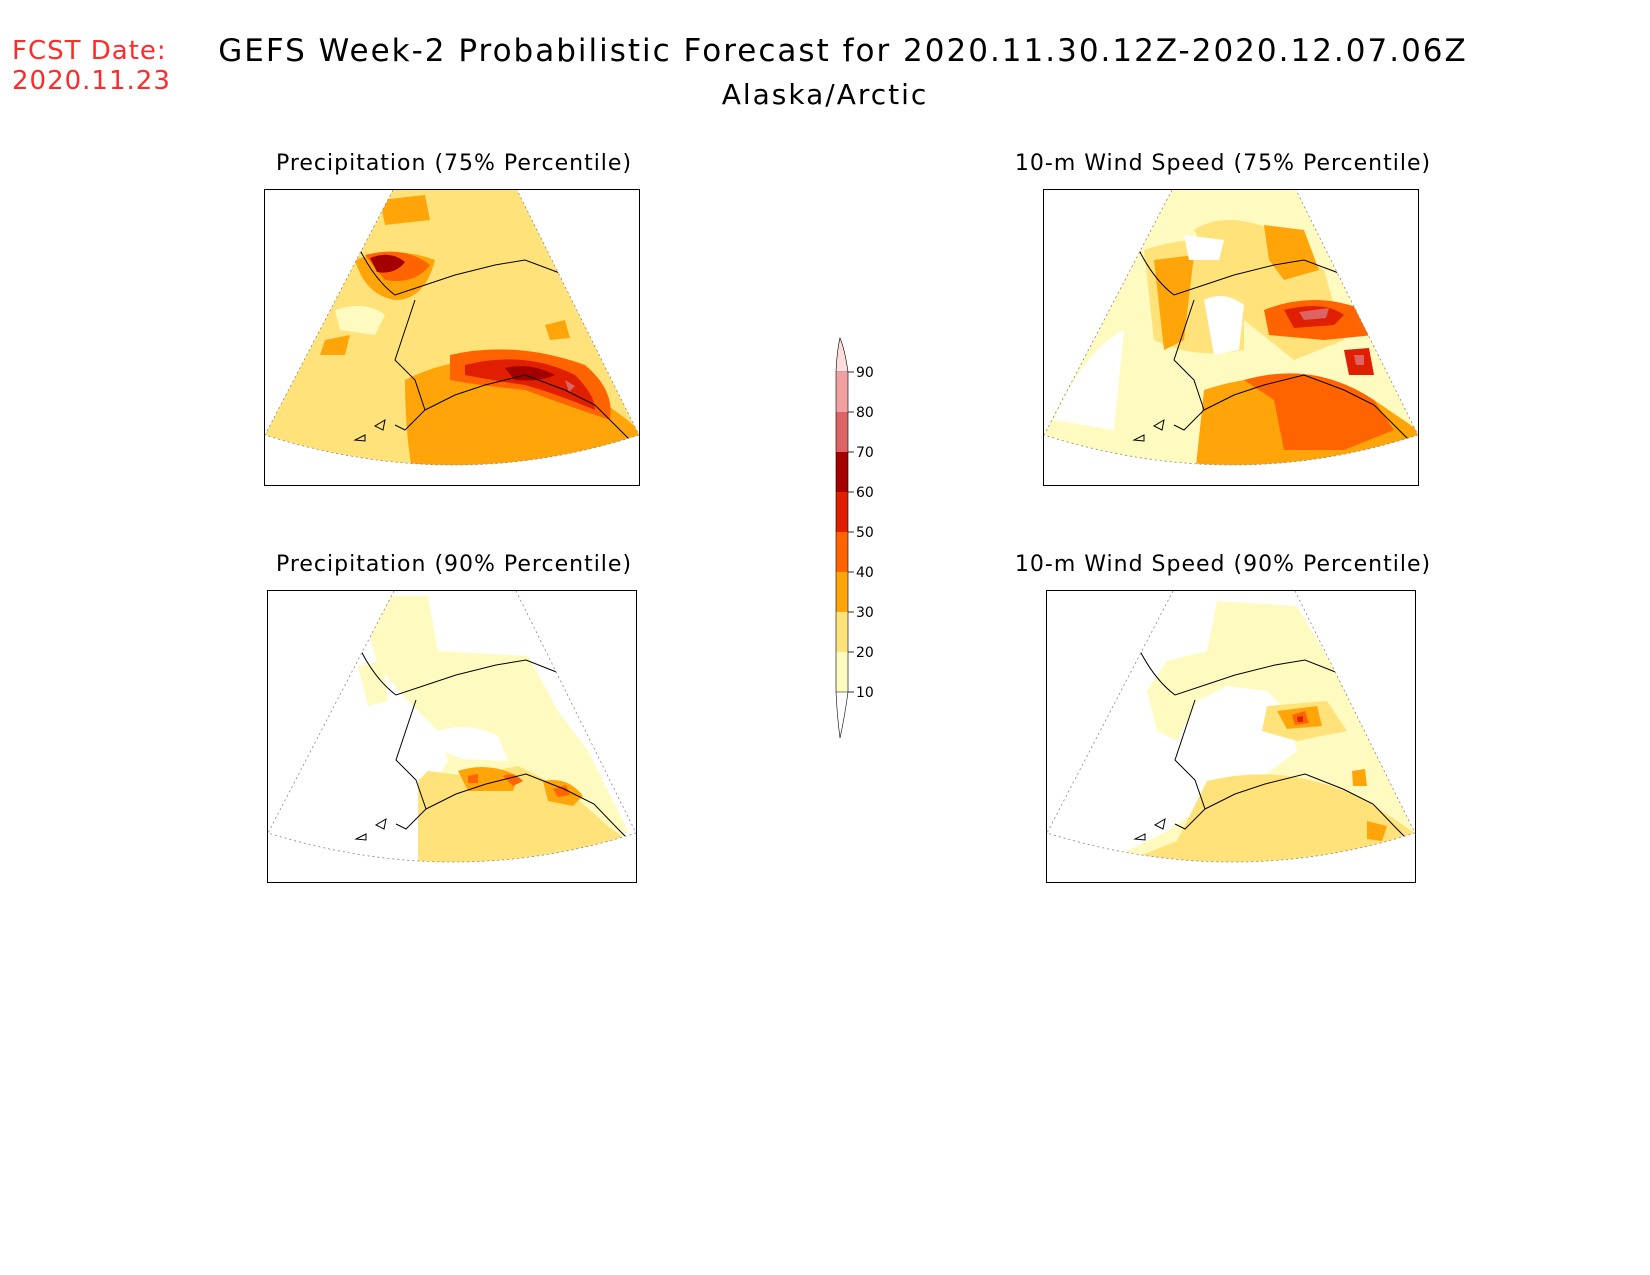 This screenshot has width=1650, height=1275. I want to click on panel-title-precip-90: Precipitation (90% Percentile), so click(454, 564).